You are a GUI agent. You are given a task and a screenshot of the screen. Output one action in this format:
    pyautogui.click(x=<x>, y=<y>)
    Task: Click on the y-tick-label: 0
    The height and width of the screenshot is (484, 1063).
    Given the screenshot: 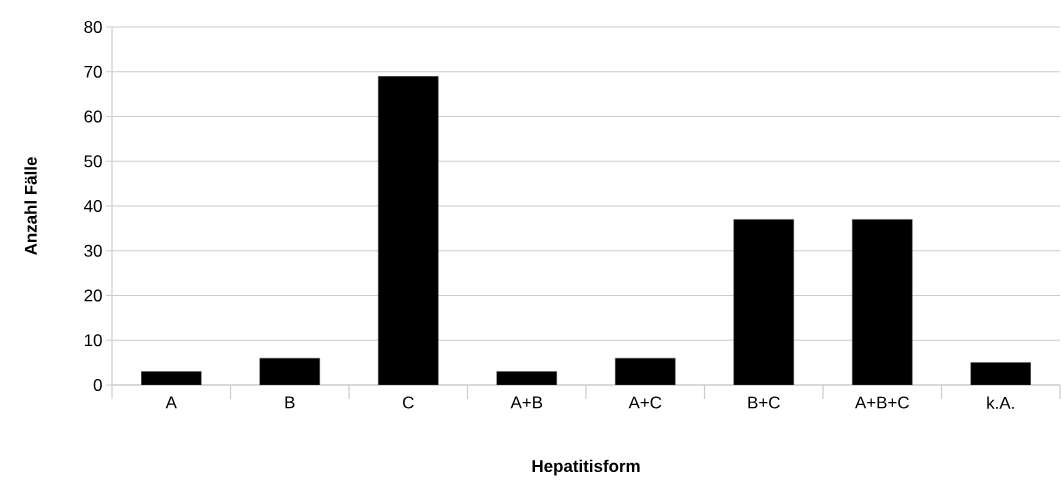 What is the action you would take?
    pyautogui.click(x=97, y=384)
    